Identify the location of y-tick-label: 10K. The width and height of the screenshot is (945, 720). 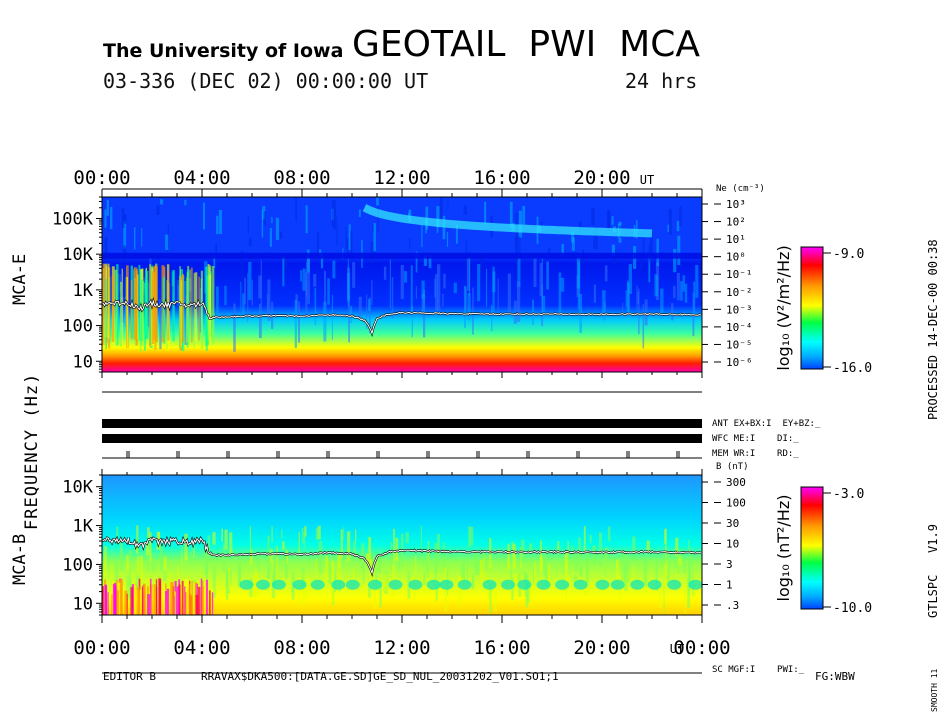
(77, 488).